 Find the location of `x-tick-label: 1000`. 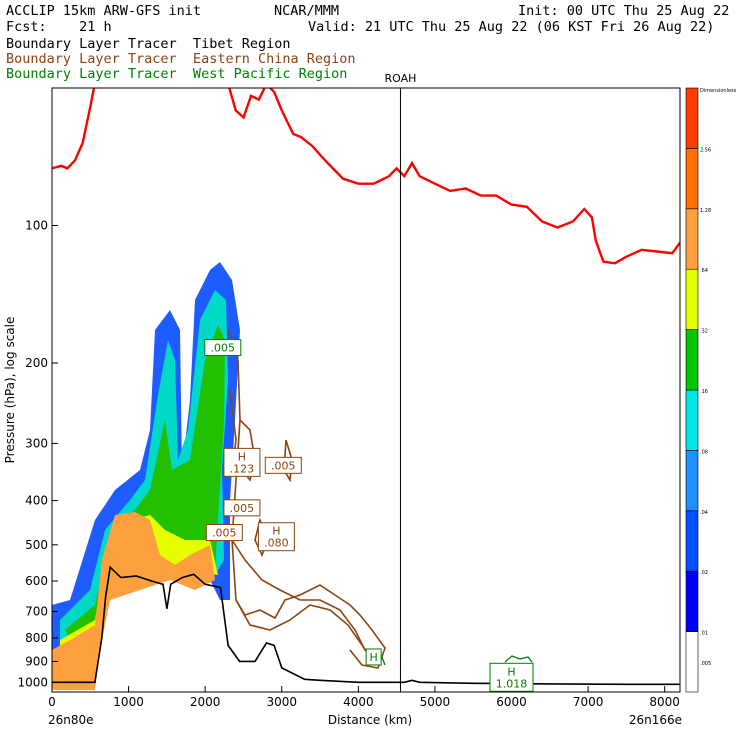

x-tick-label: 1000 is located at coordinates (128, 702).